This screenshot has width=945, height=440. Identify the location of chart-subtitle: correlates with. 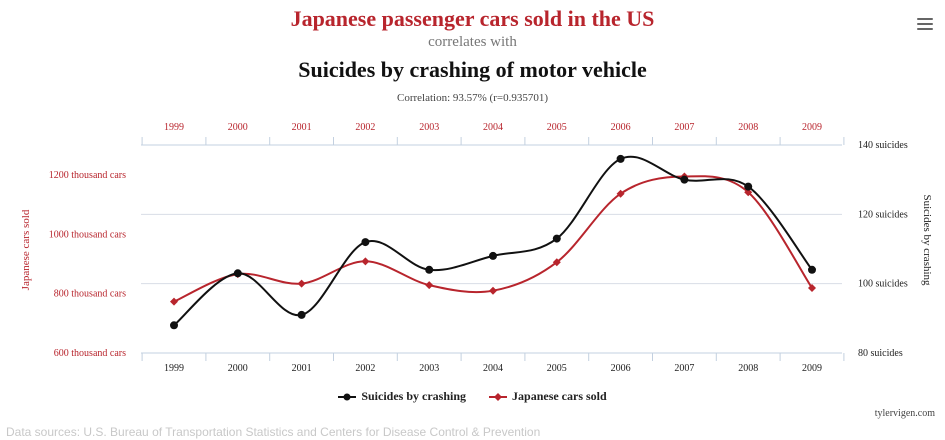
(472, 42).